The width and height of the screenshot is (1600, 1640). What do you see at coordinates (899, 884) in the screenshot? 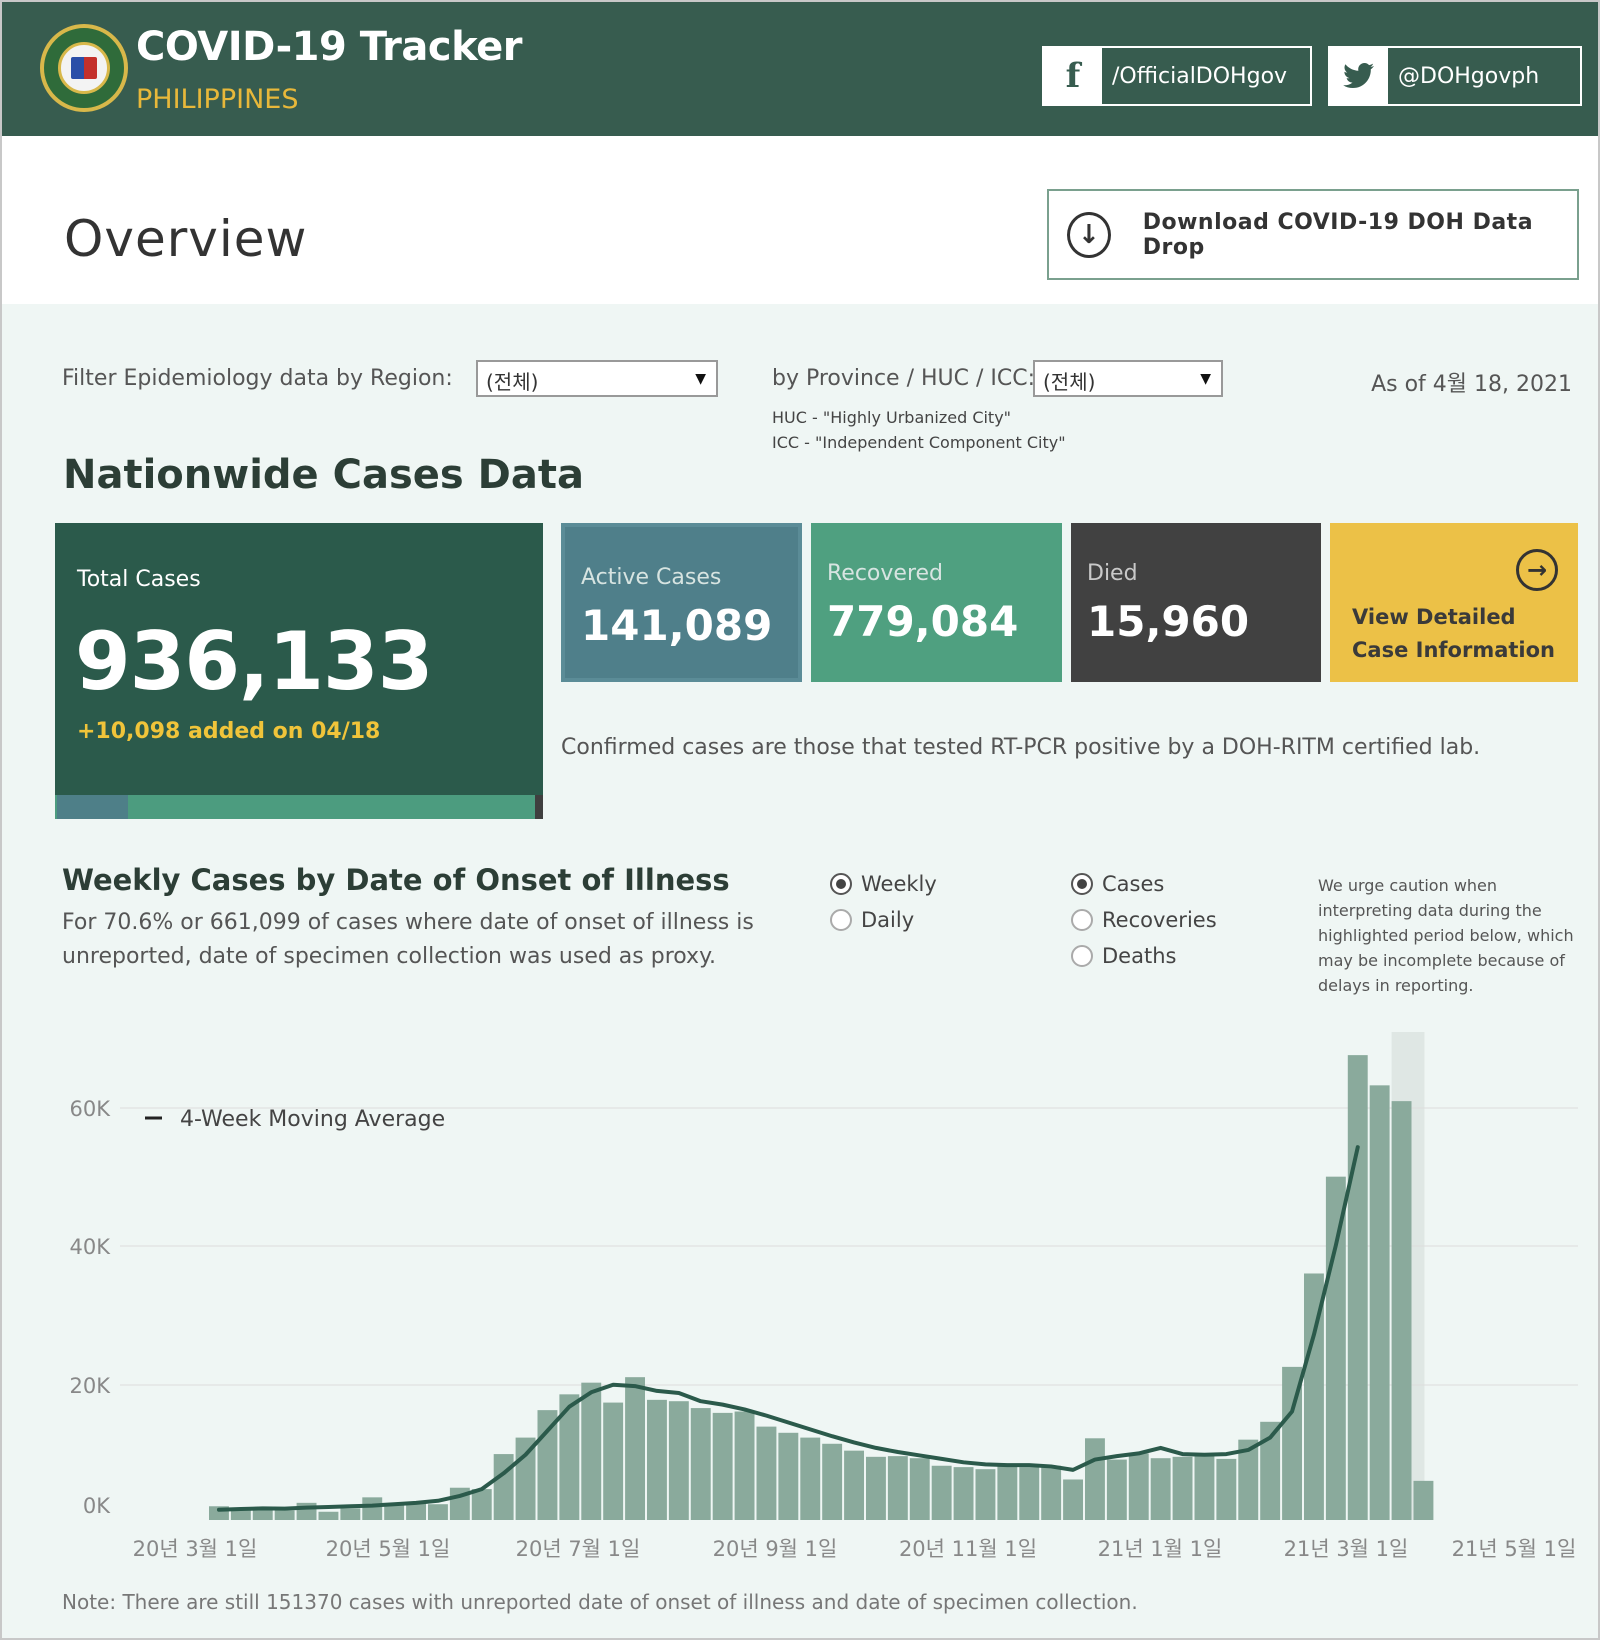
I see `radio-weekly-label: Weekly` at bounding box center [899, 884].